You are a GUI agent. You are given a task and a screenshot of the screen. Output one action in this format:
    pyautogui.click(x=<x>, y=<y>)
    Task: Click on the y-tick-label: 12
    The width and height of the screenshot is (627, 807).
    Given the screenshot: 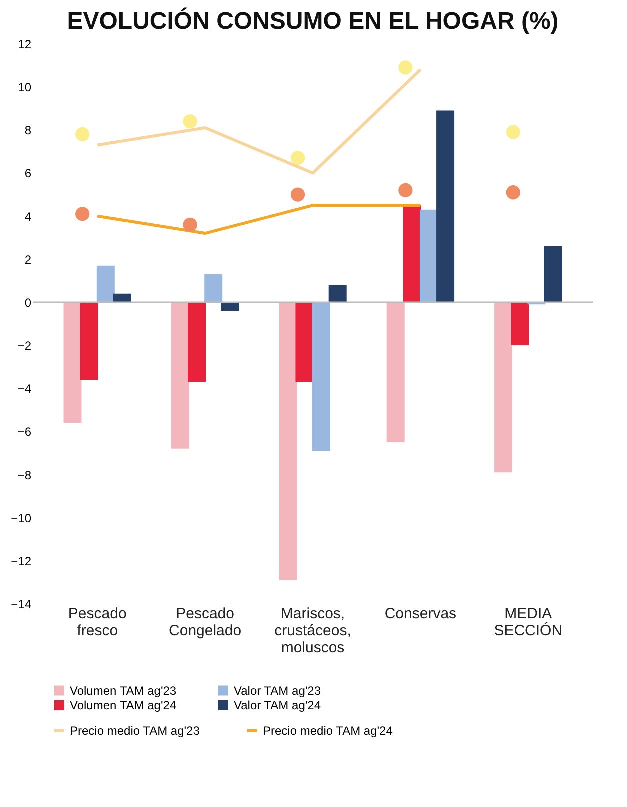 What is the action you would take?
    pyautogui.click(x=25, y=45)
    